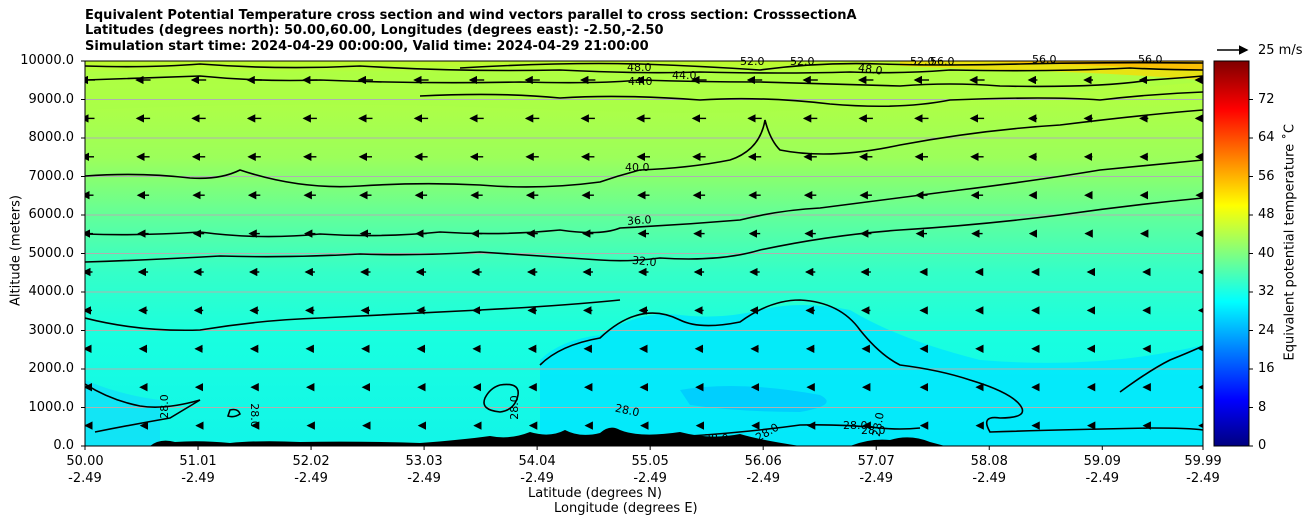 The image size is (1308, 526). Describe the element at coordinates (871, 366) in the screenshot. I see `contour-28-main` at that location.